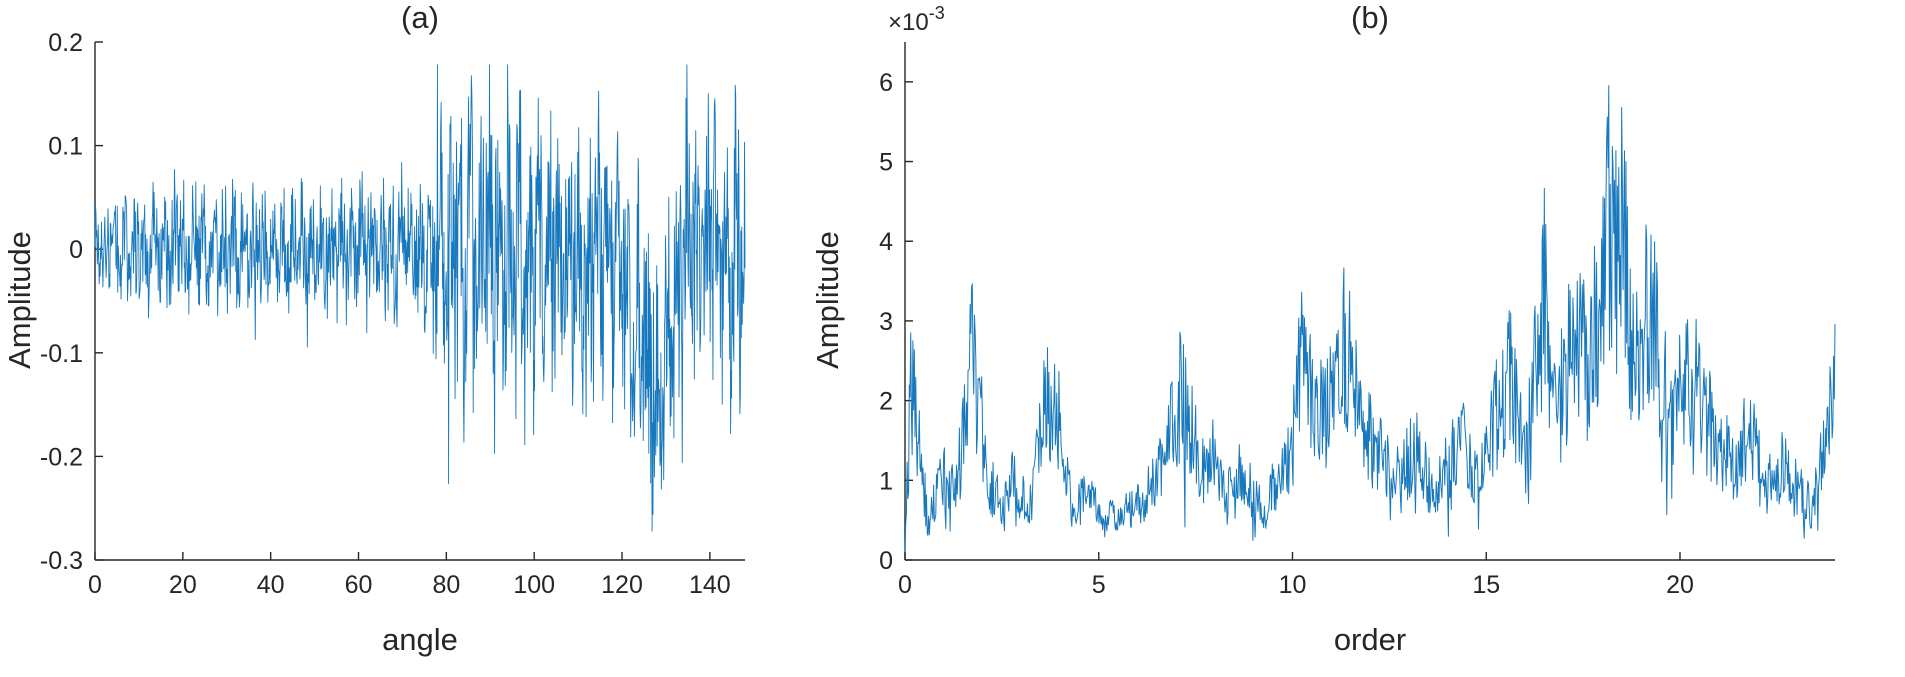 The height and width of the screenshot is (677, 1905). What do you see at coordinates (886, 402) in the screenshot?
I see `y-tick-label: 2` at bounding box center [886, 402].